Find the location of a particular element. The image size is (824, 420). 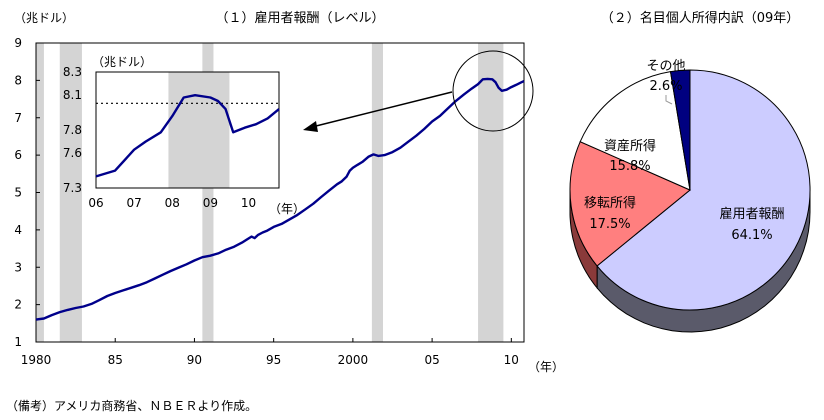

main-y-tick-label: 8 is located at coordinates (18, 80).